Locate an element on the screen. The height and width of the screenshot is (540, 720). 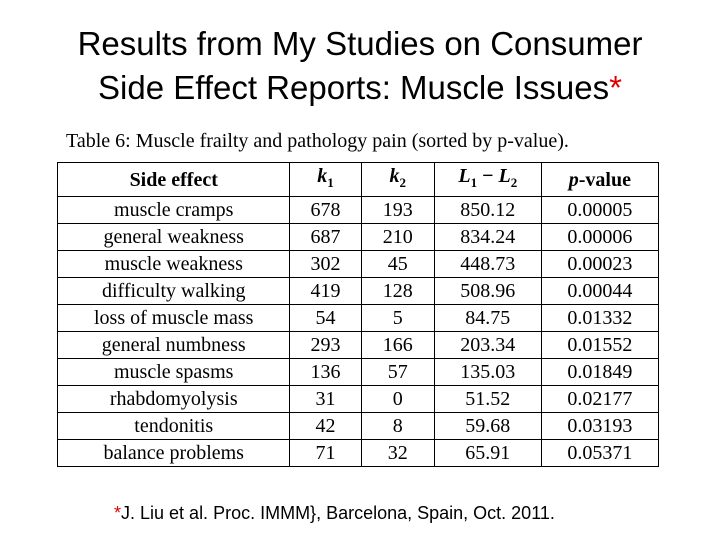
cell-k1: 419 is located at coordinates (325, 291).